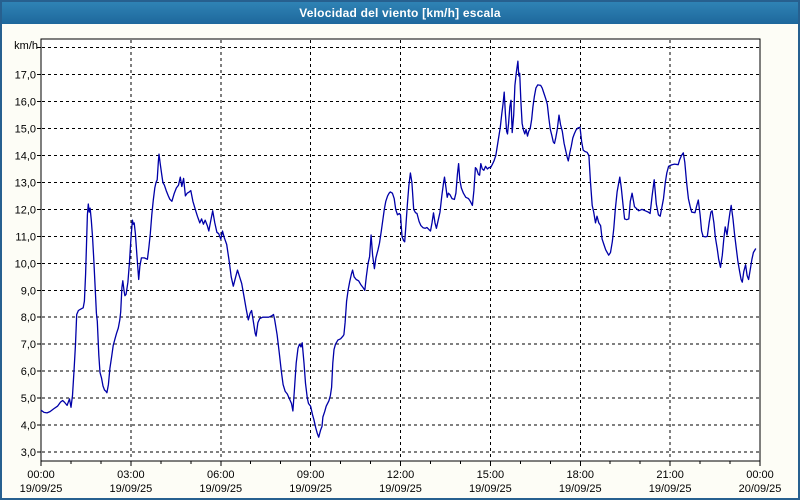 The image size is (800, 500). I want to click on y-tick-label: 9,0, so click(28, 291).